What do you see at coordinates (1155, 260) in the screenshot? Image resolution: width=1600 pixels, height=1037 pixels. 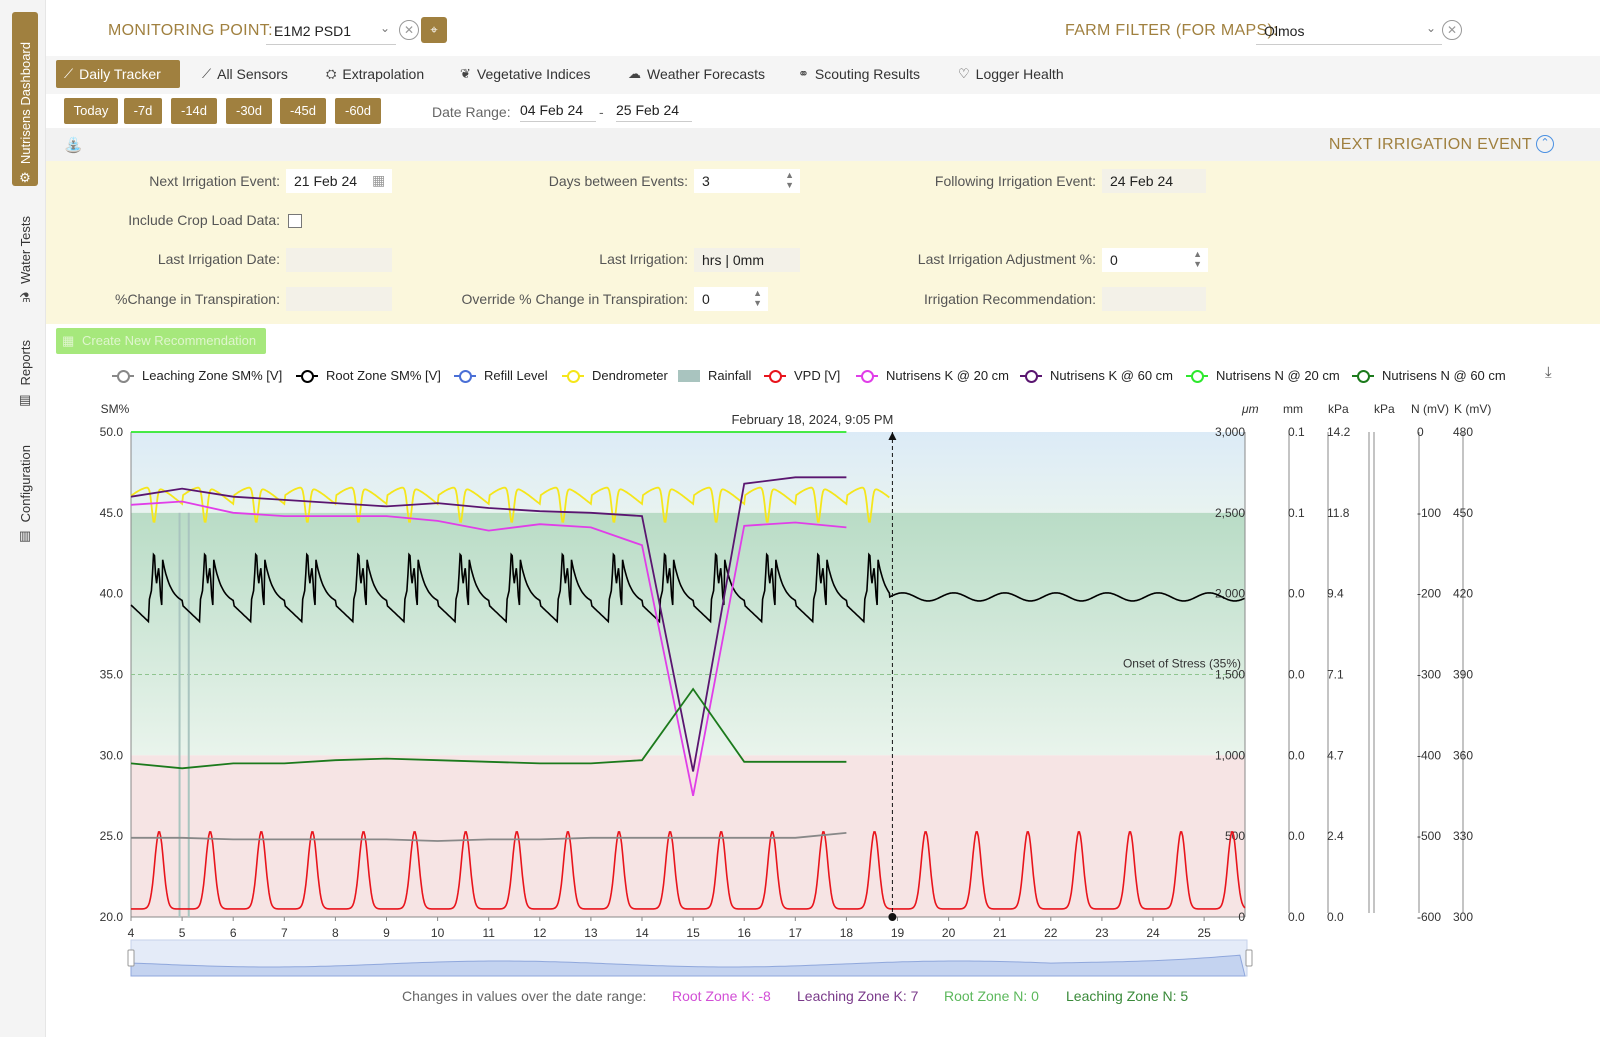 I see `last-adjustment-input: 0 ▲ ▼` at bounding box center [1155, 260].